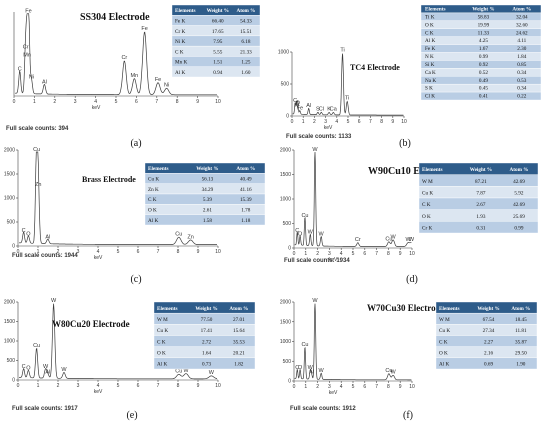 The width and height of the screenshot is (550, 426). Describe the element at coordinates (483, 81) in the screenshot. I see `table-cell: 0.49` at that location.